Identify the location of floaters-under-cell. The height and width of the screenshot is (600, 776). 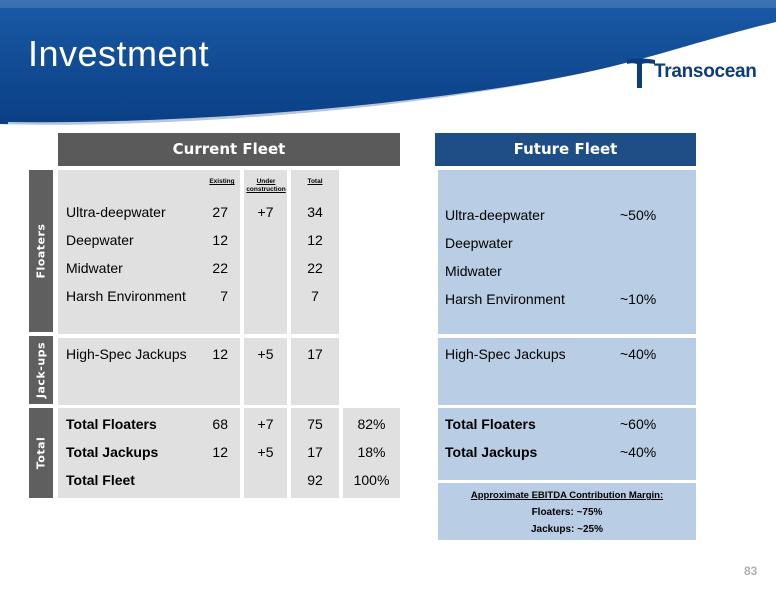
(265, 252).